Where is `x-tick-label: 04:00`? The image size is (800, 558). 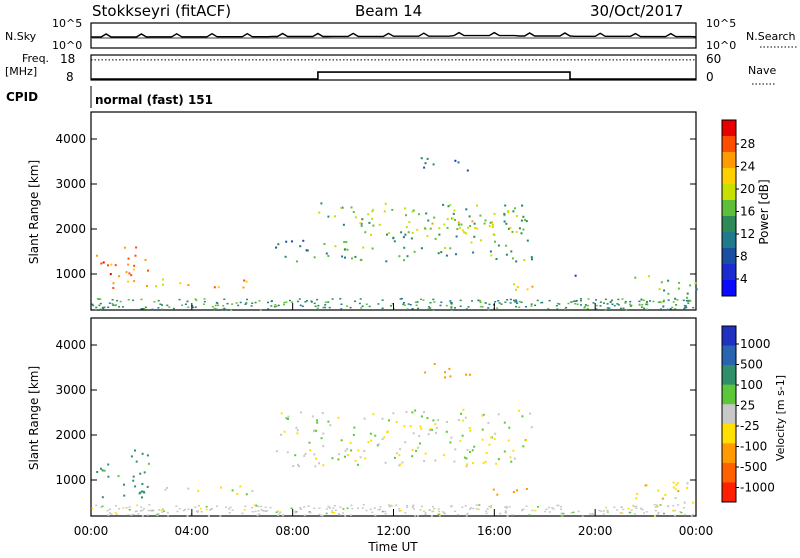
x-tick-label: 04:00 is located at coordinates (192, 531).